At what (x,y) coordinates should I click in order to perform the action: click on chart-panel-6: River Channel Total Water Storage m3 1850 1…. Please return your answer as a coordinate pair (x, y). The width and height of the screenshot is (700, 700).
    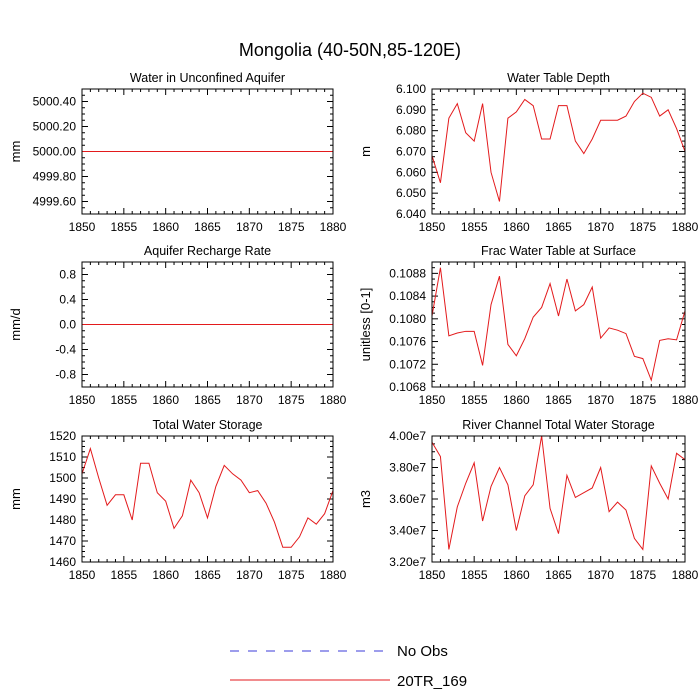
    Looking at the image, I should click on (528, 500).